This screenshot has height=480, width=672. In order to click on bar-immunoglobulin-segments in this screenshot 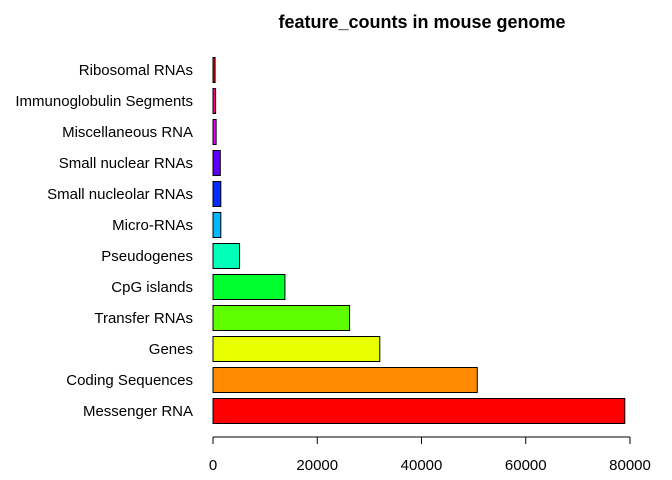, I will do `click(214, 101)`.